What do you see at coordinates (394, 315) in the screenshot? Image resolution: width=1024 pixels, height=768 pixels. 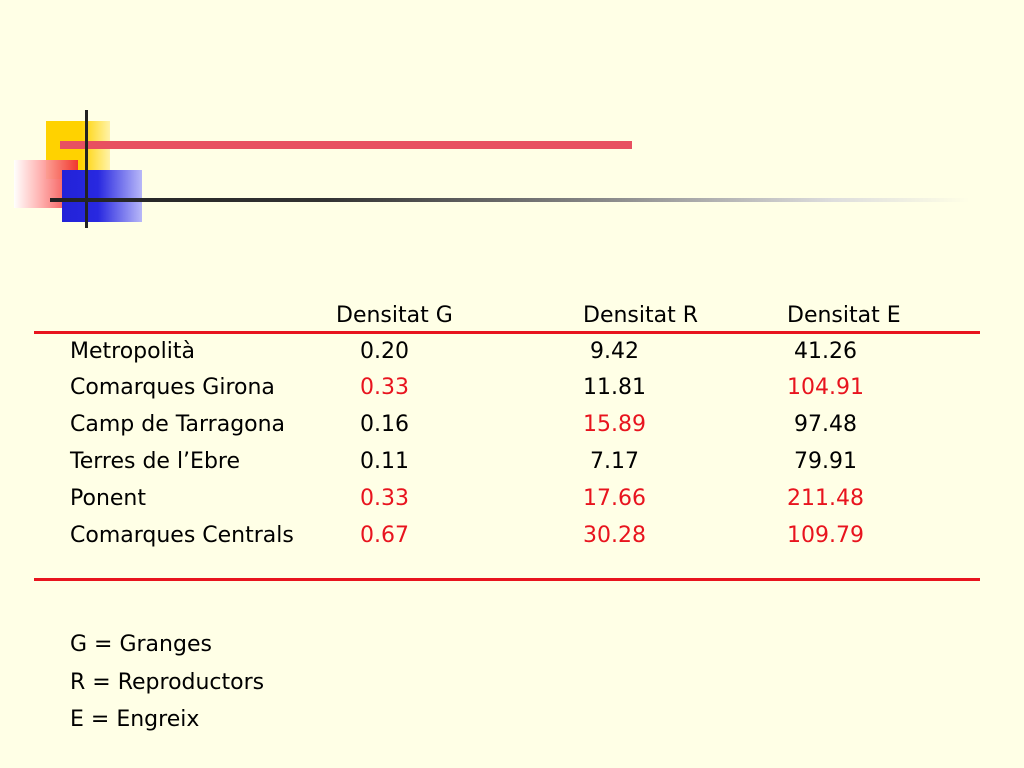 I see `header-densitat-g: Densitat G` at bounding box center [394, 315].